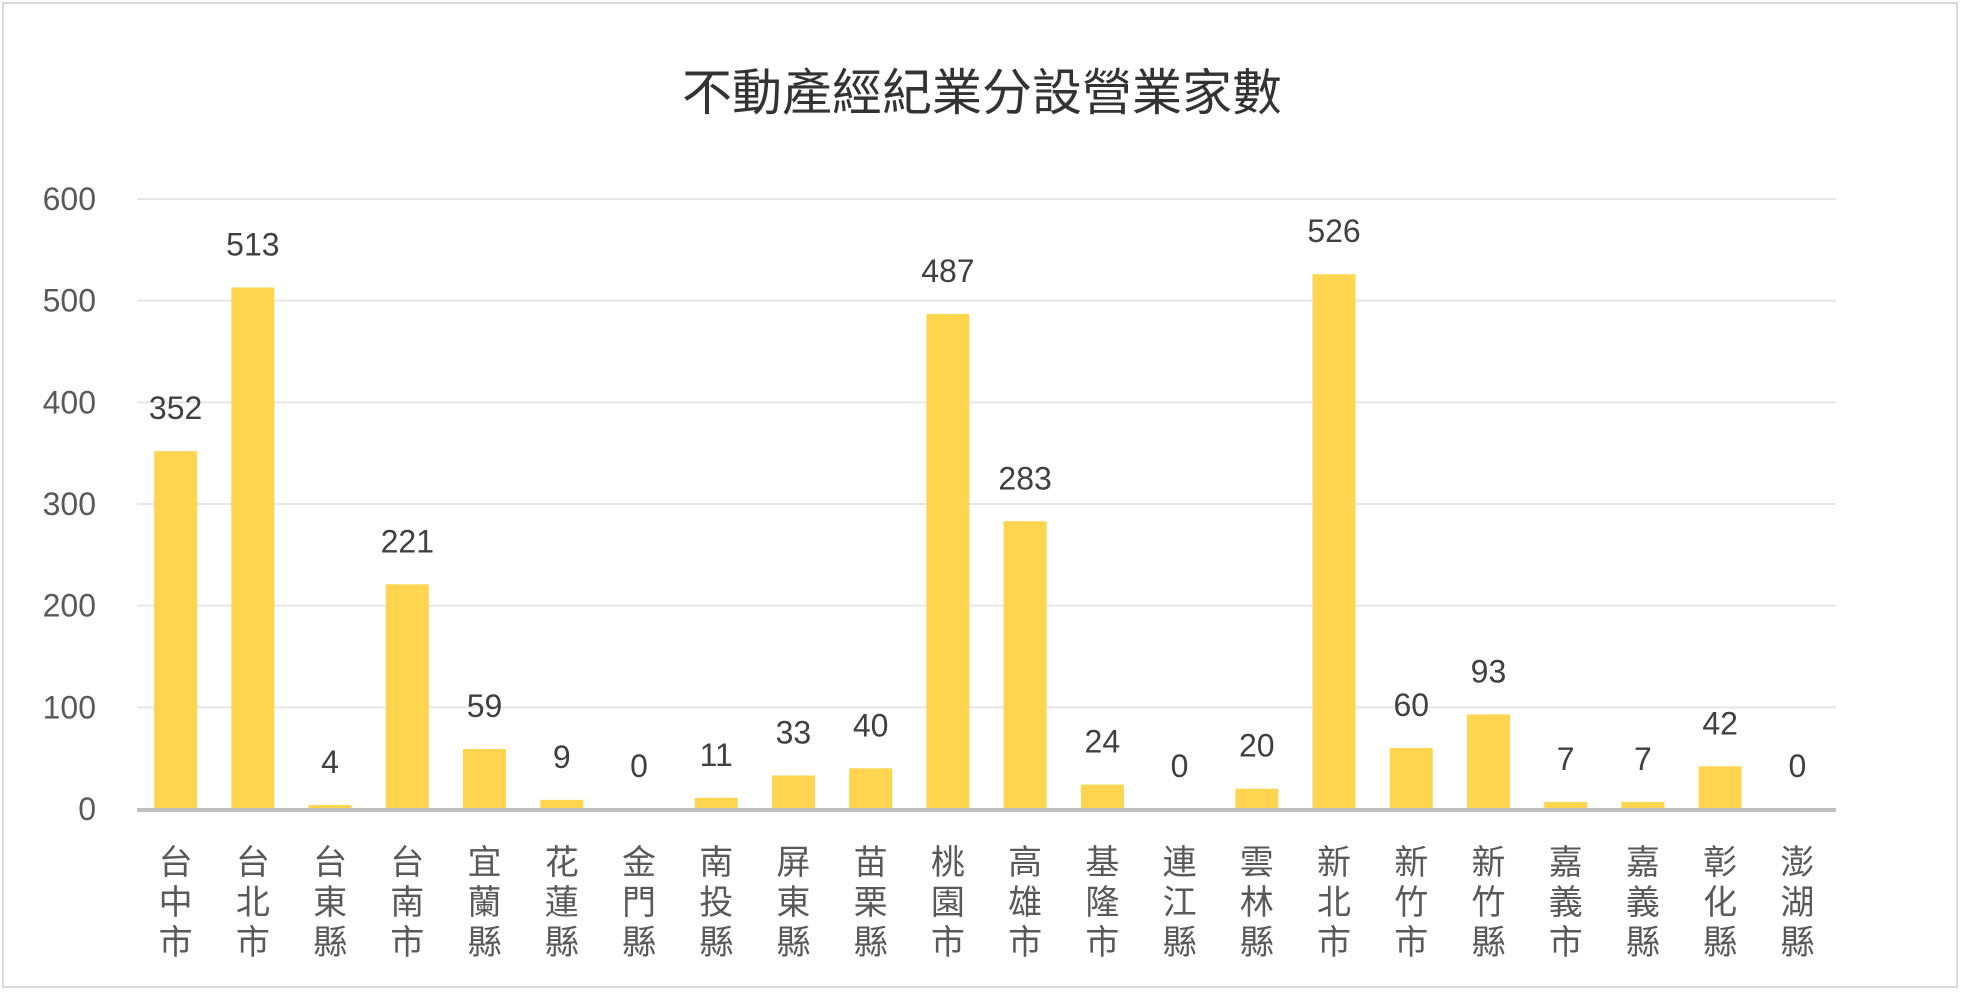 This screenshot has width=1962, height=992. I want to click on x-tick-label: 台中市, so click(176, 903).